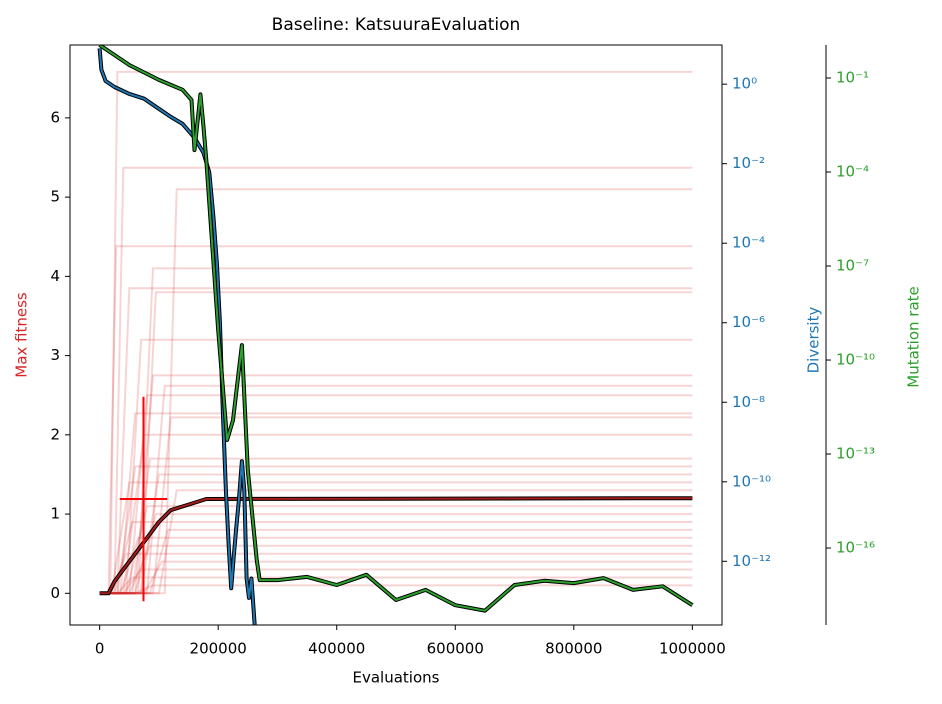 The width and height of the screenshot is (942, 704). I want to click on y3-tick-label: 10⁻⁷, so click(852, 266).